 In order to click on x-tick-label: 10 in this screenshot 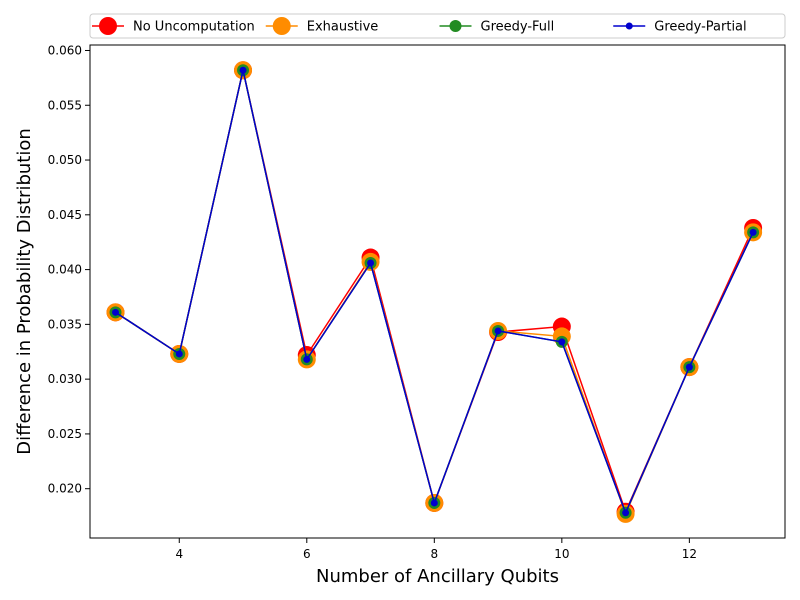, I will do `click(561, 554)`.